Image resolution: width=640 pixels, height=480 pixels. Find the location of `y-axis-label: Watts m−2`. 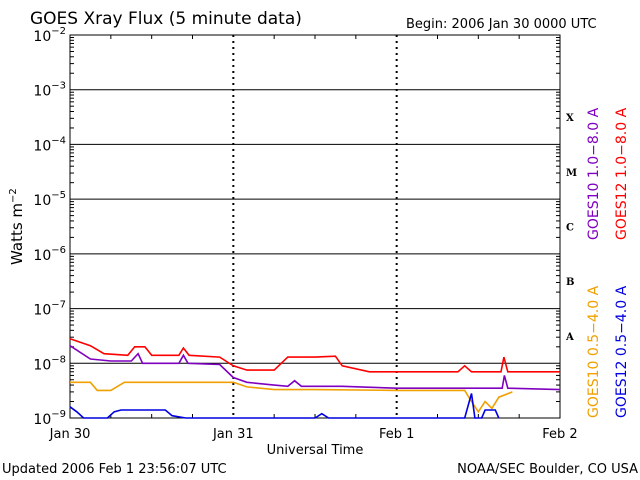

y-axis-label: Watts m−2 is located at coordinates (17, 226).